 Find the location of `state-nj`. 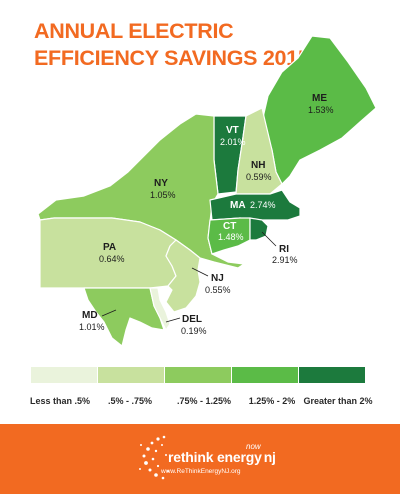

state-nj is located at coordinates (183, 276).